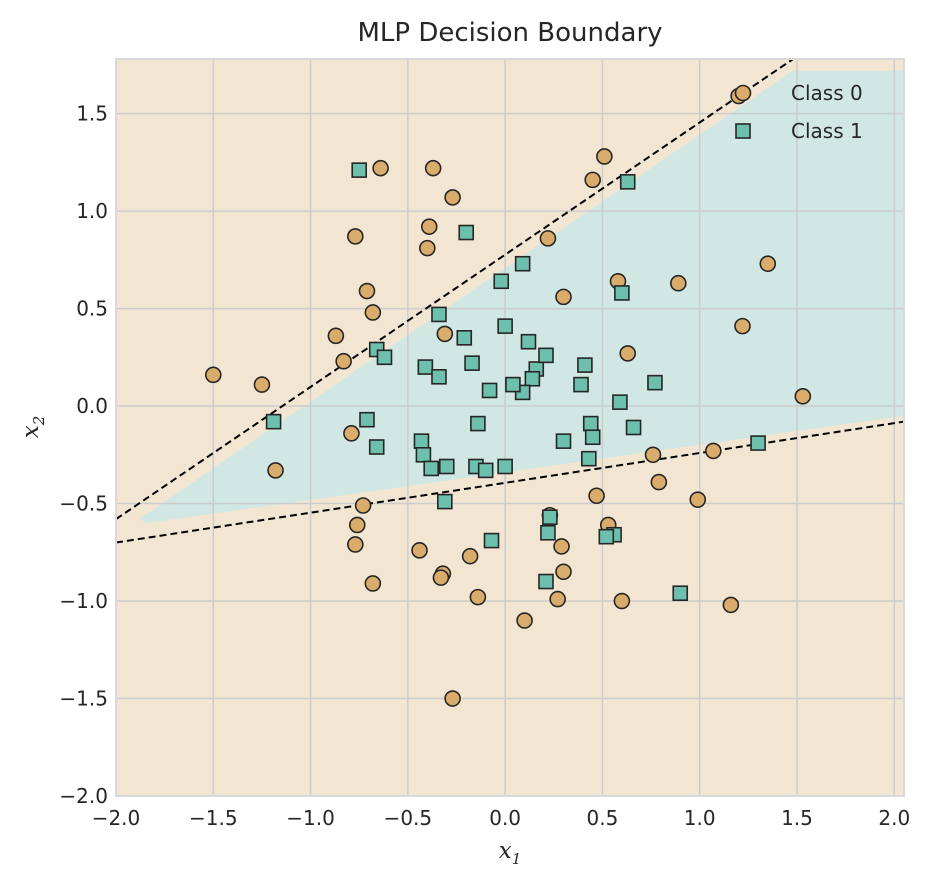 The height and width of the screenshot is (884, 934). Describe the element at coordinates (510, 482) in the screenshot. I see `boundary-line-lower` at that location.